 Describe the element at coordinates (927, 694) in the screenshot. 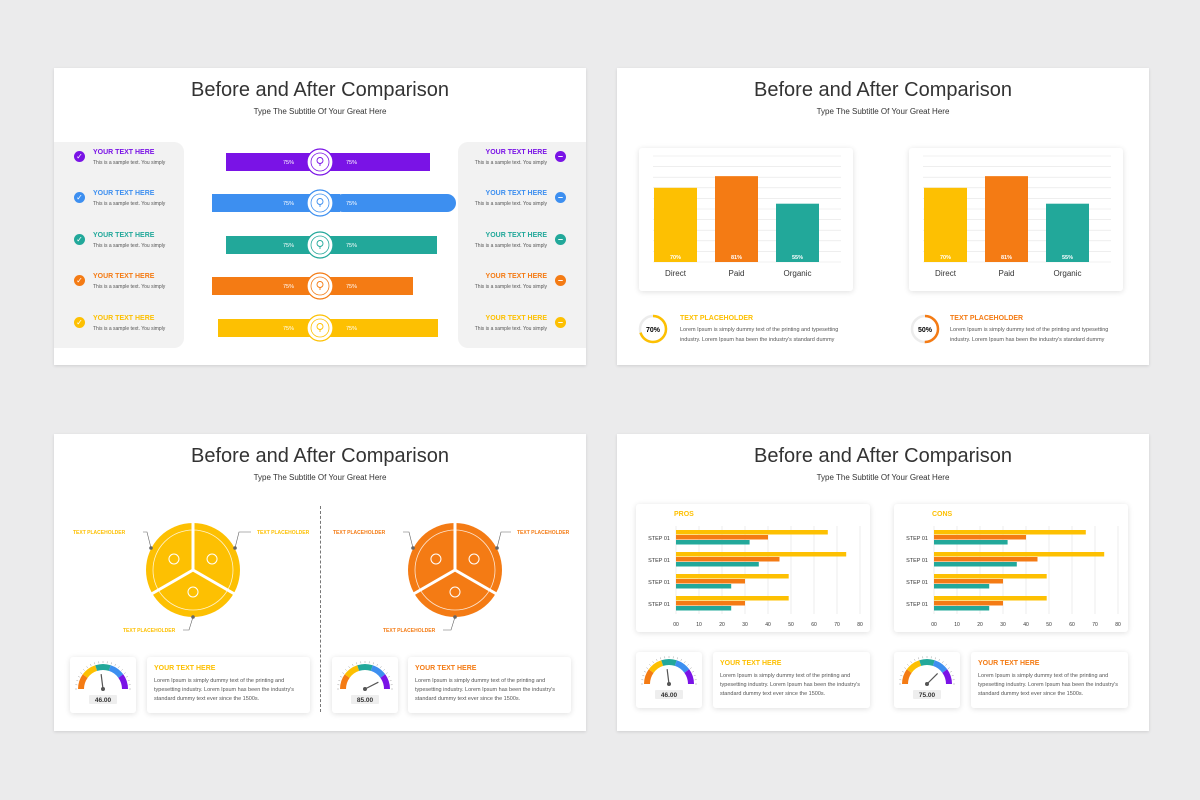

I see `gauge-value-box` at that location.